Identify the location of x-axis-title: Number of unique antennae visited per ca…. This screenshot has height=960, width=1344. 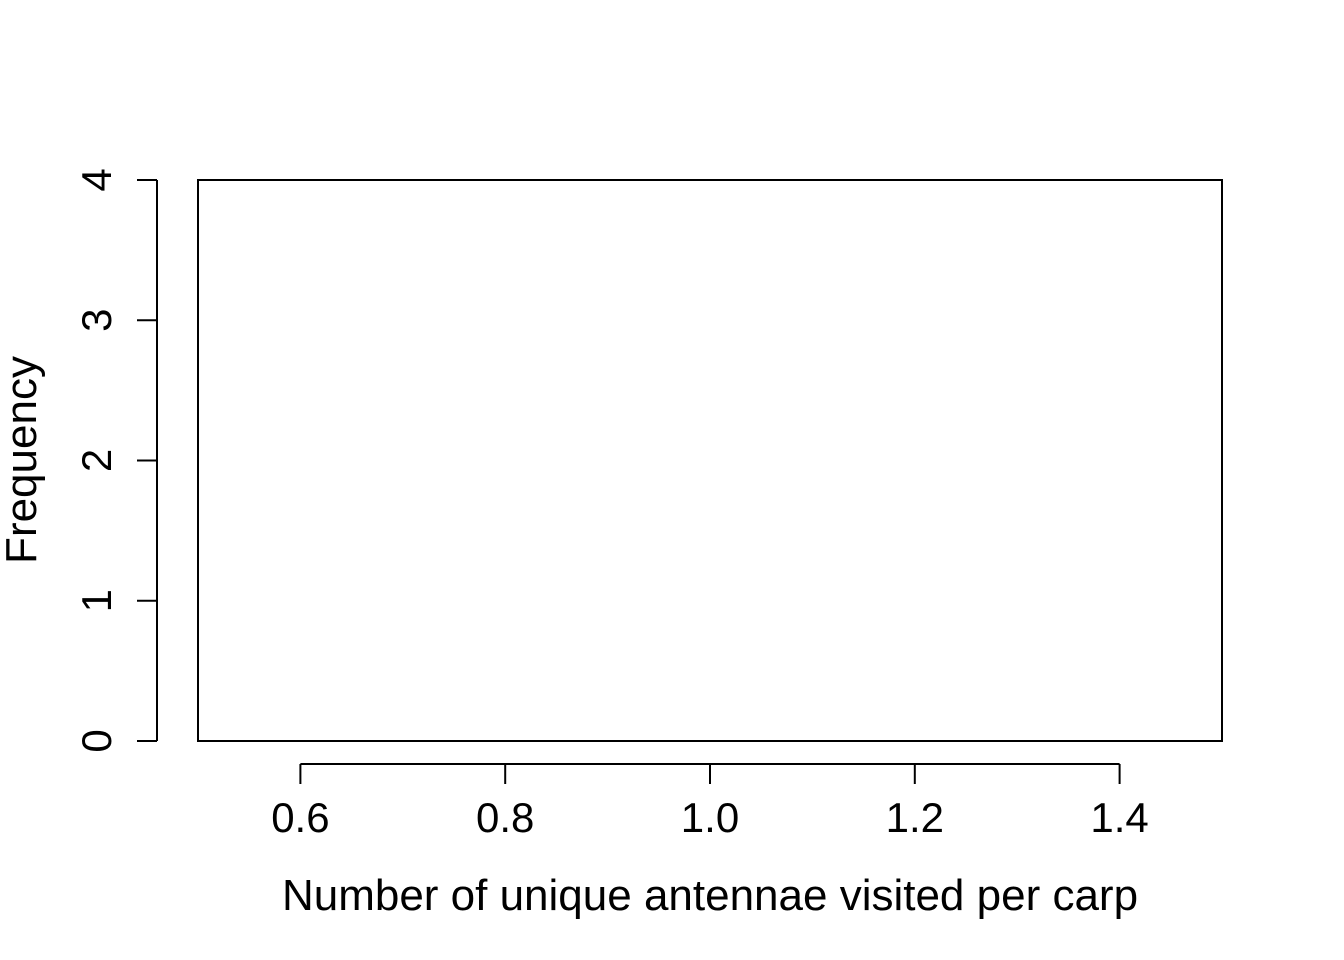
(710, 895).